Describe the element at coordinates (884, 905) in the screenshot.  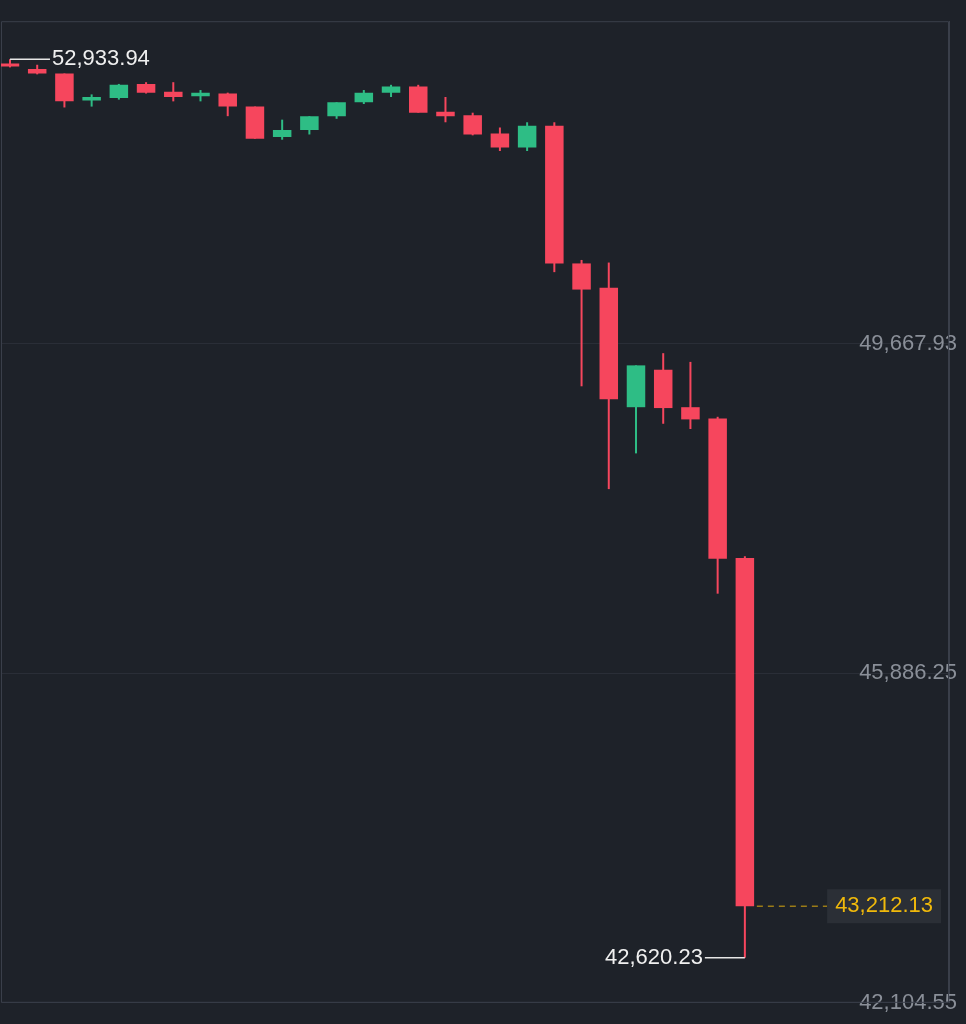
I see `ref-line-label: 43,212.13` at that location.